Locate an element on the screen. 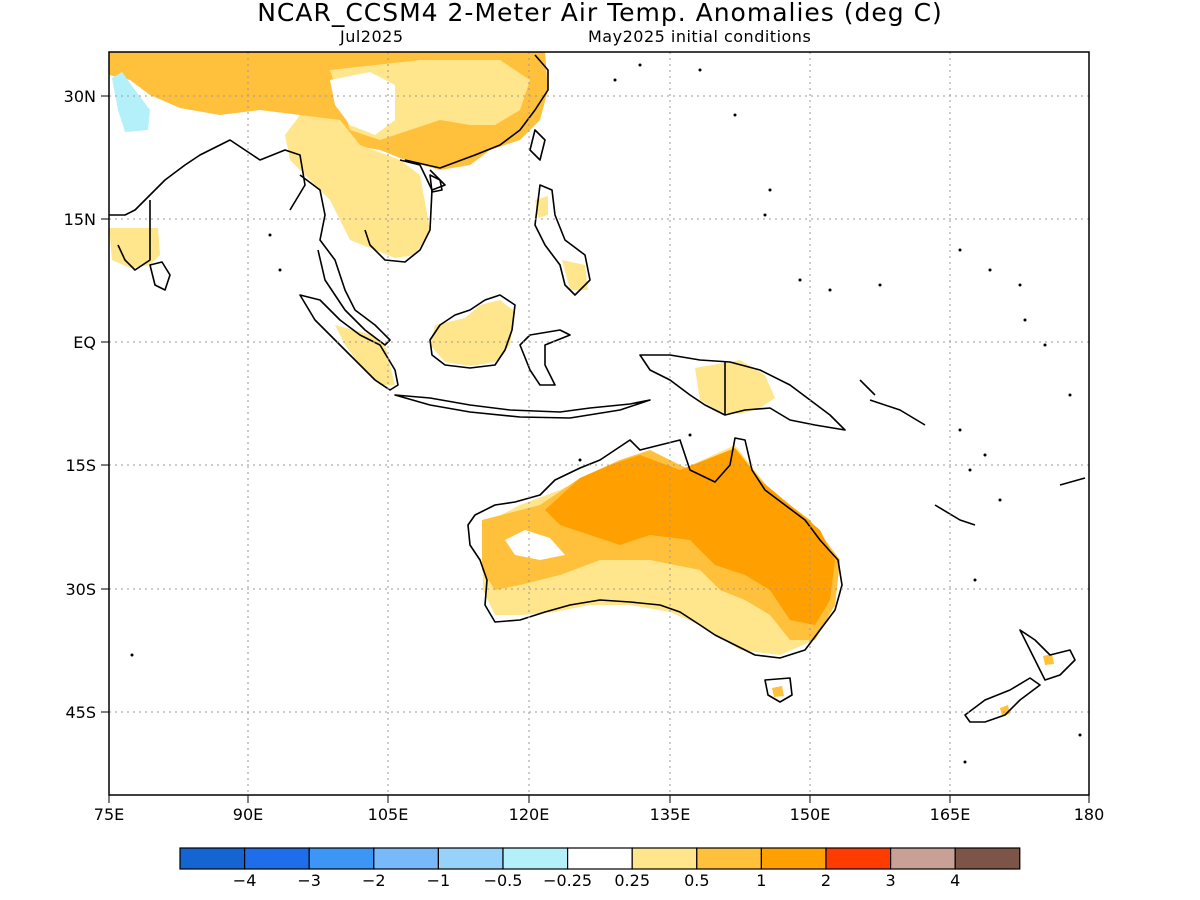 This screenshot has height=900, width=1200. lat-label: 45S is located at coordinates (80, 712).